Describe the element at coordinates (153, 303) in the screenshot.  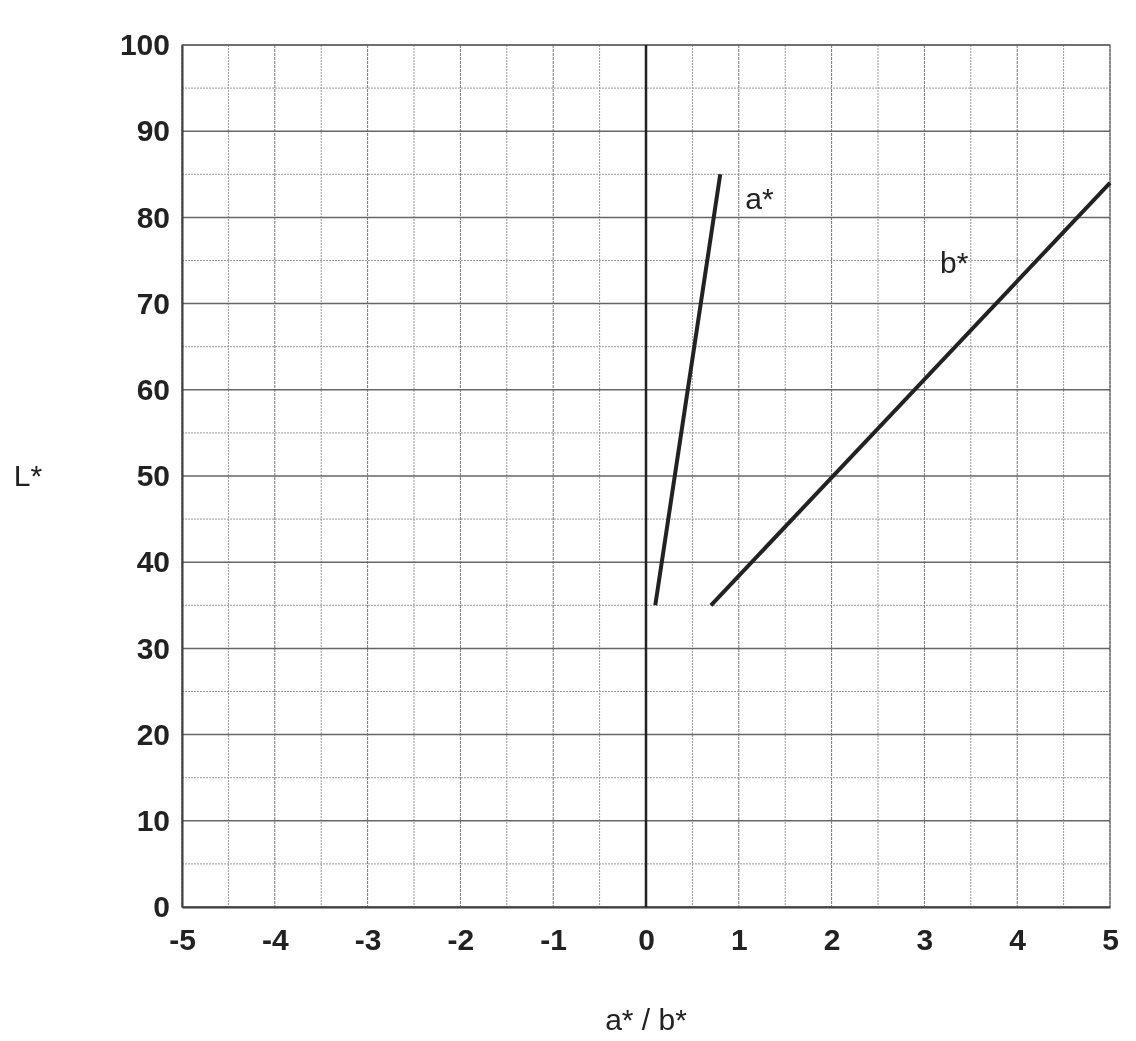
I see `y-tick-label: 70` at that location.